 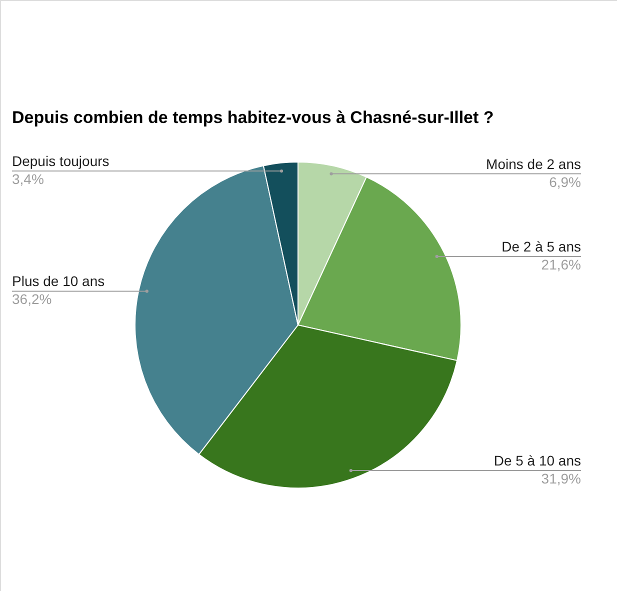 I want to click on slice-label: Moins de 2 ans, so click(x=533, y=164).